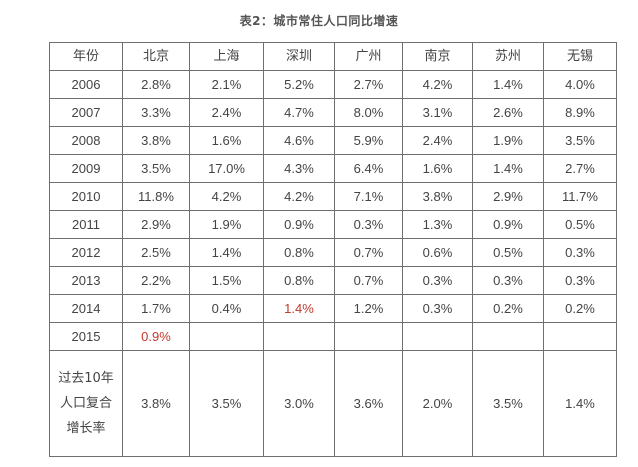 The width and height of the screenshot is (638, 467). Describe the element at coordinates (299, 56) in the screenshot. I see `header-city: 深圳` at that location.